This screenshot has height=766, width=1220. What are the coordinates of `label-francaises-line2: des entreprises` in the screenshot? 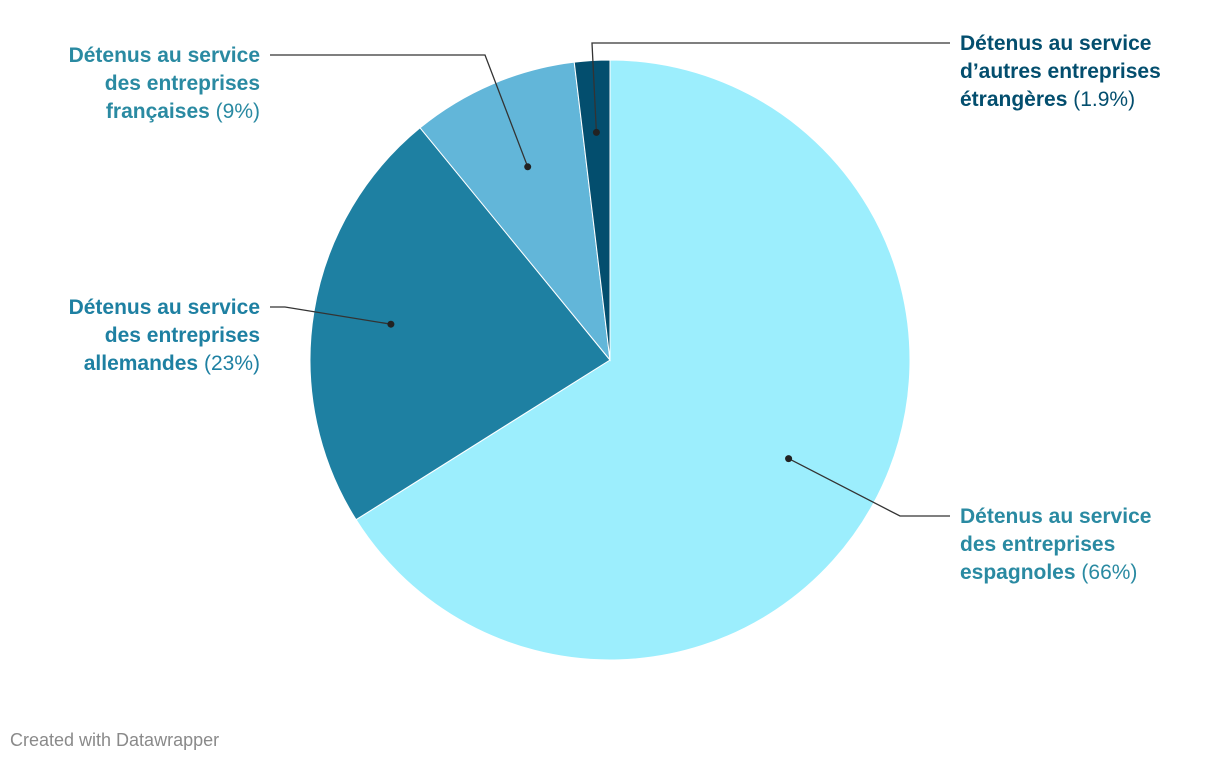 It's located at (182, 83).